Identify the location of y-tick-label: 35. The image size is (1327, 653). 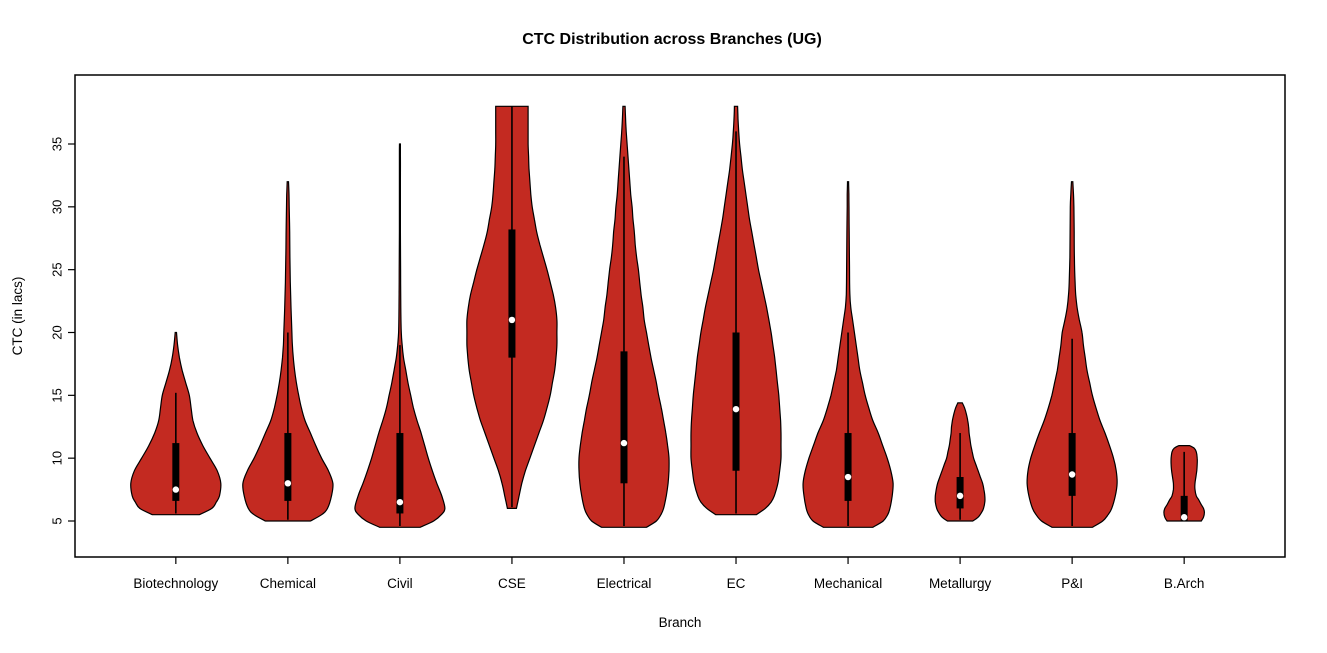
(56, 144).